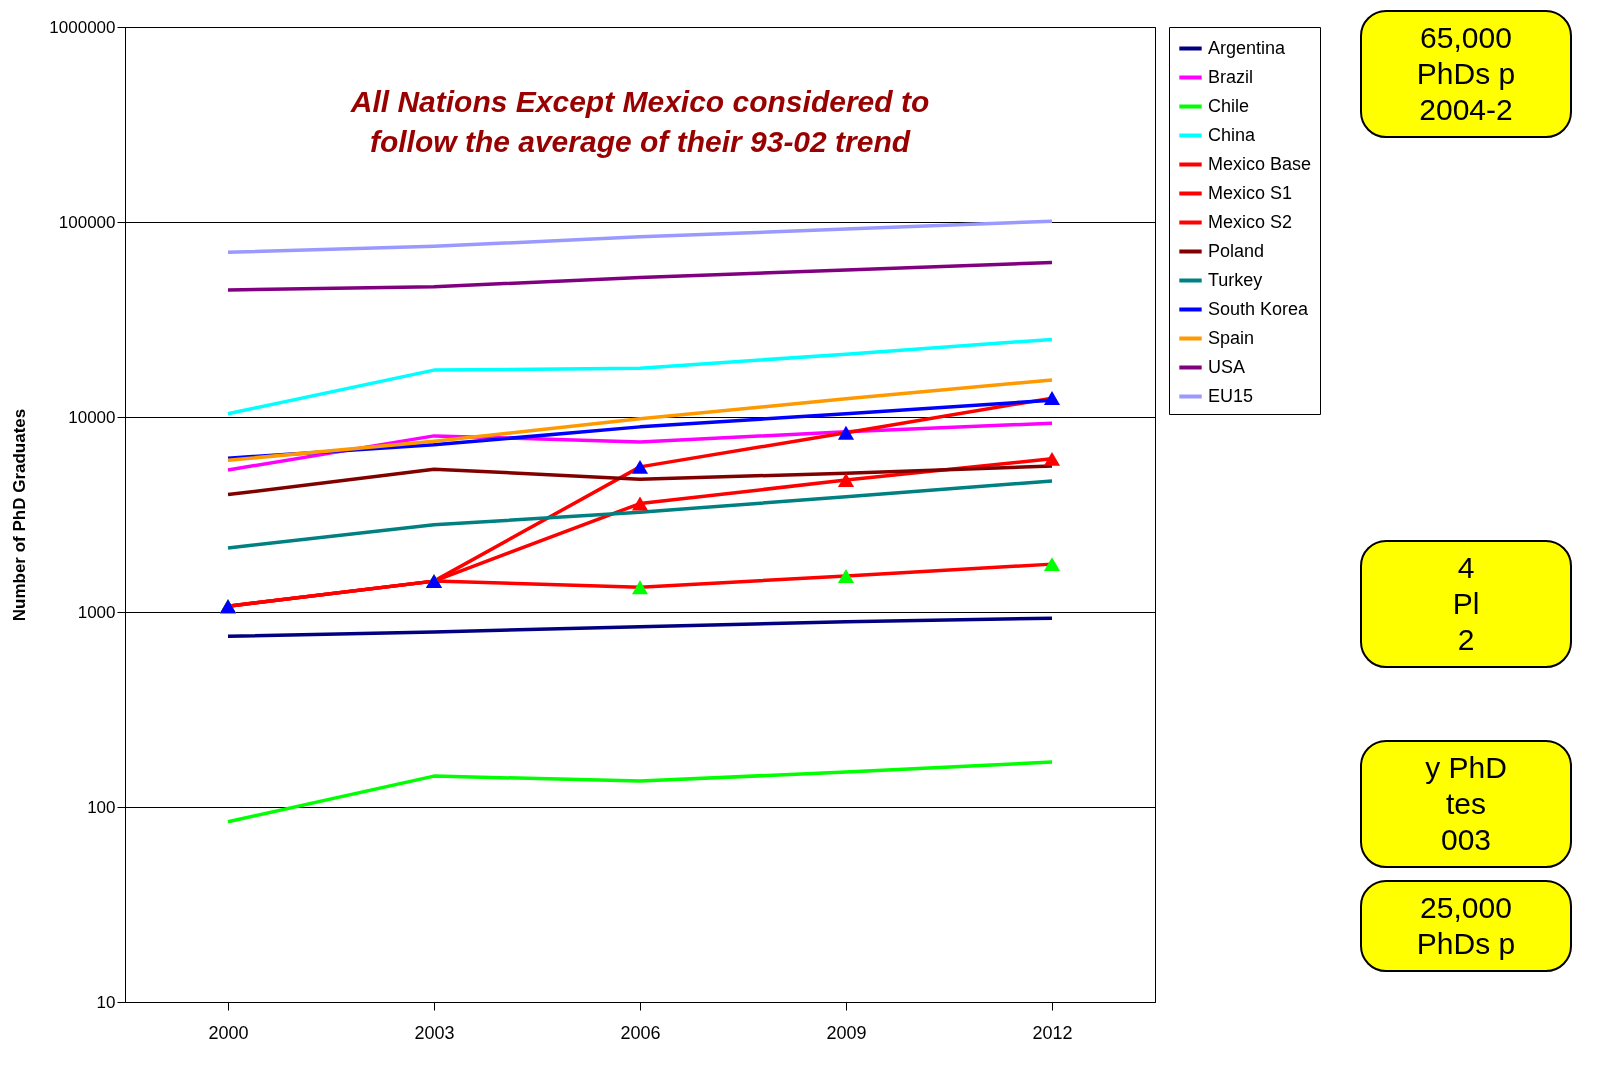  Describe the element at coordinates (1229, 105) in the screenshot. I see `legend-label: Chile` at that location.